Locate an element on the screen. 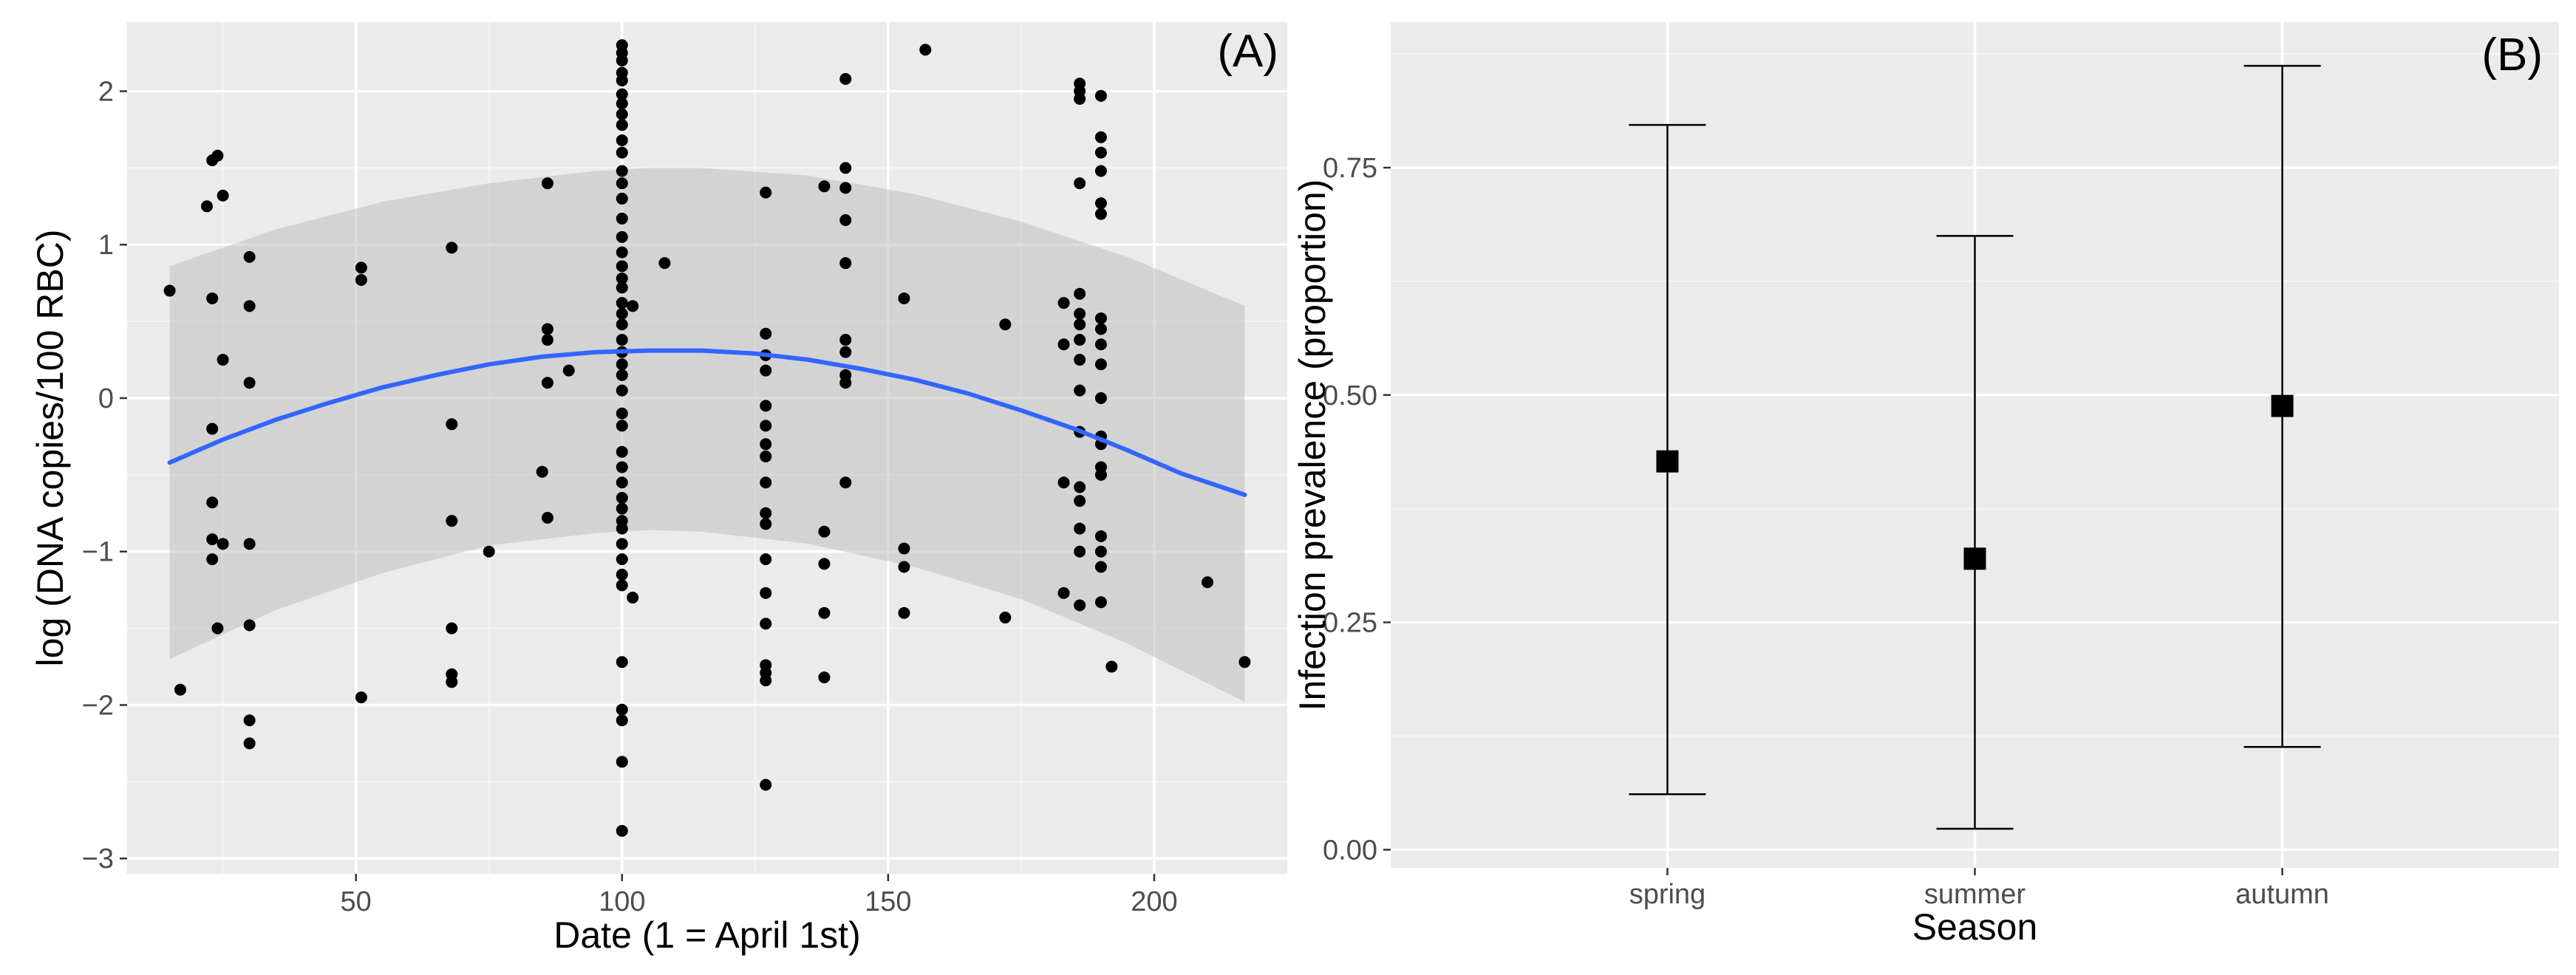 The width and height of the screenshot is (2576, 975). y-tick-label: −3 is located at coordinates (98, 860).